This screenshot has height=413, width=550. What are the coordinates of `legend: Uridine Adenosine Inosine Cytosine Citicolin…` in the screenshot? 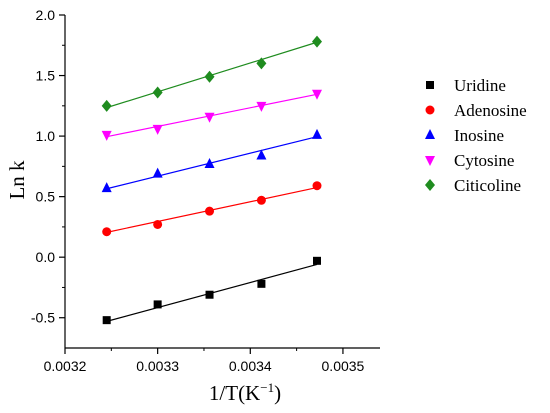 It's located at (476, 135).